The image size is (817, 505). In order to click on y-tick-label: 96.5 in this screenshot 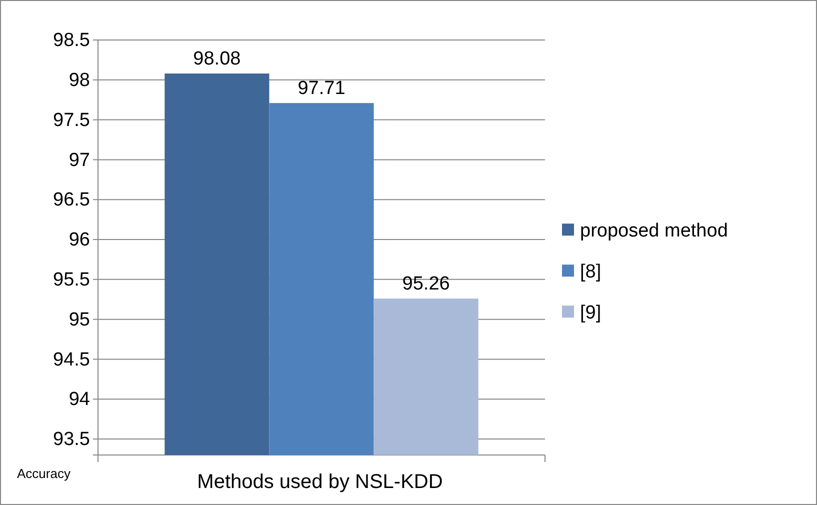, I will do `click(71, 200)`.